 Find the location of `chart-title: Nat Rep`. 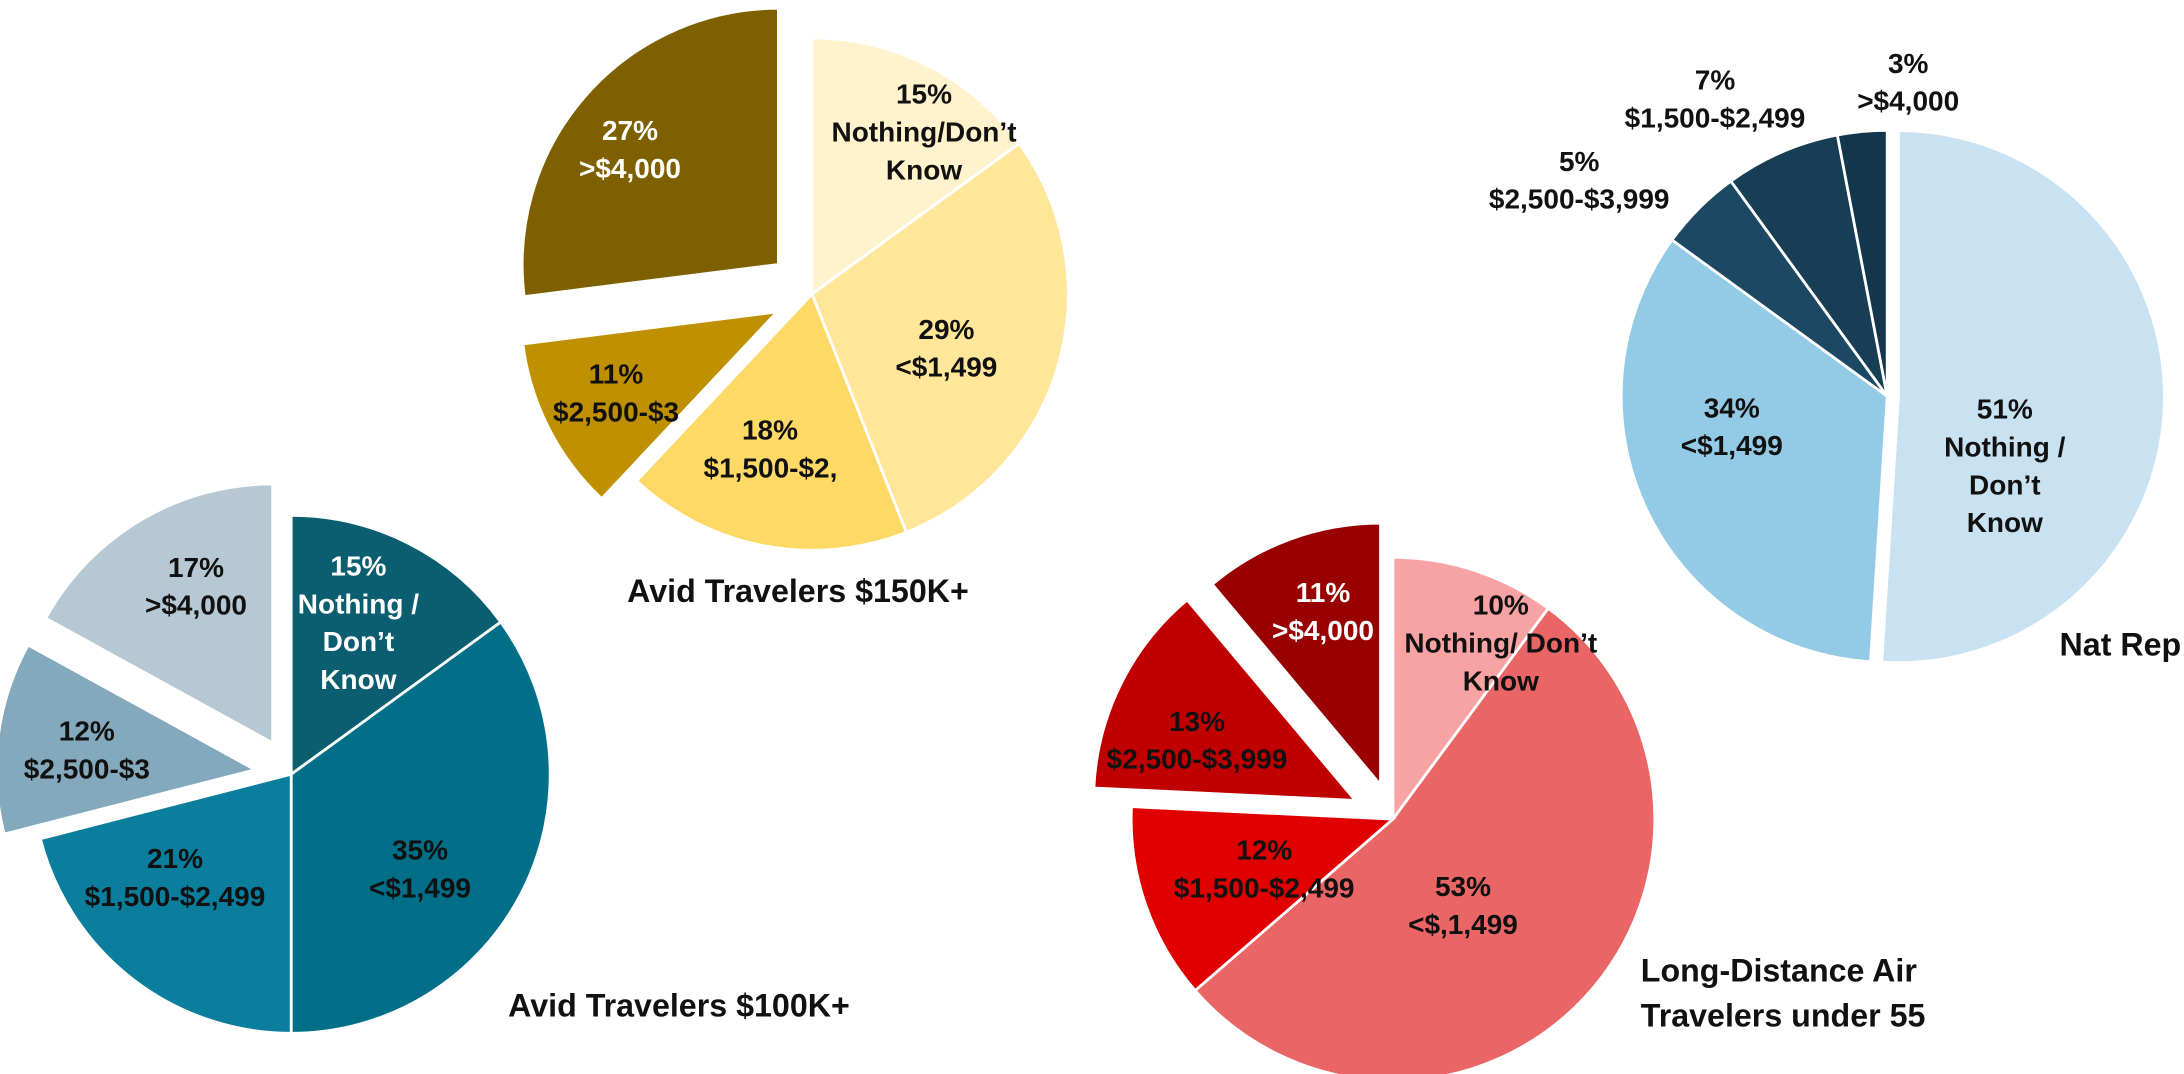

chart-title: Nat Rep is located at coordinates (2120, 644).